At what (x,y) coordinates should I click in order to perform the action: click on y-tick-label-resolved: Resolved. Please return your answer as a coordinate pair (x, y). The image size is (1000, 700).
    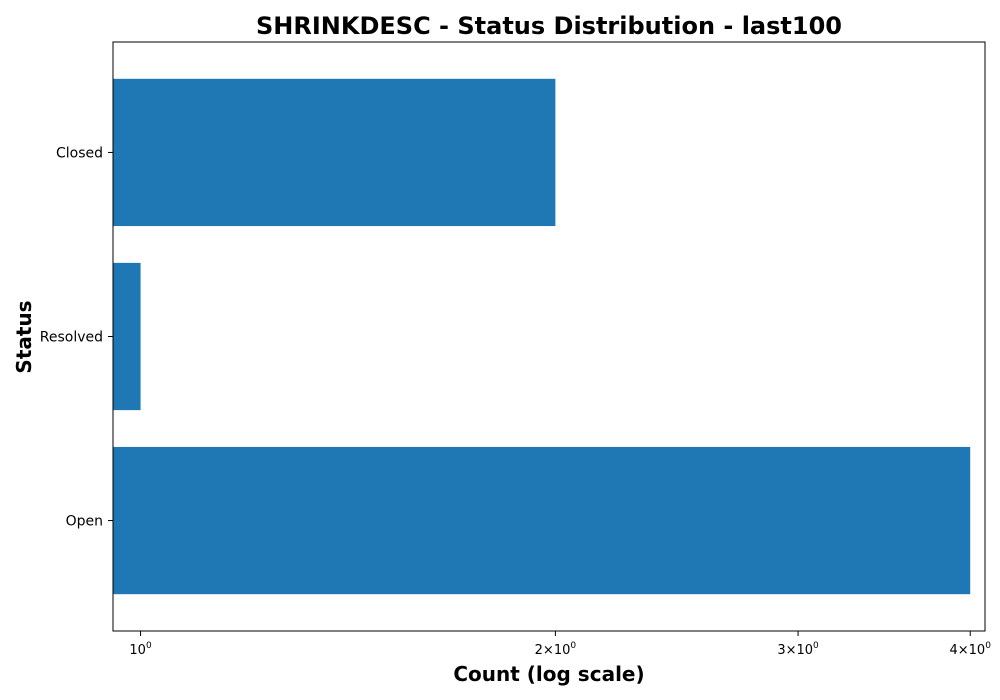
    Looking at the image, I should click on (71, 338).